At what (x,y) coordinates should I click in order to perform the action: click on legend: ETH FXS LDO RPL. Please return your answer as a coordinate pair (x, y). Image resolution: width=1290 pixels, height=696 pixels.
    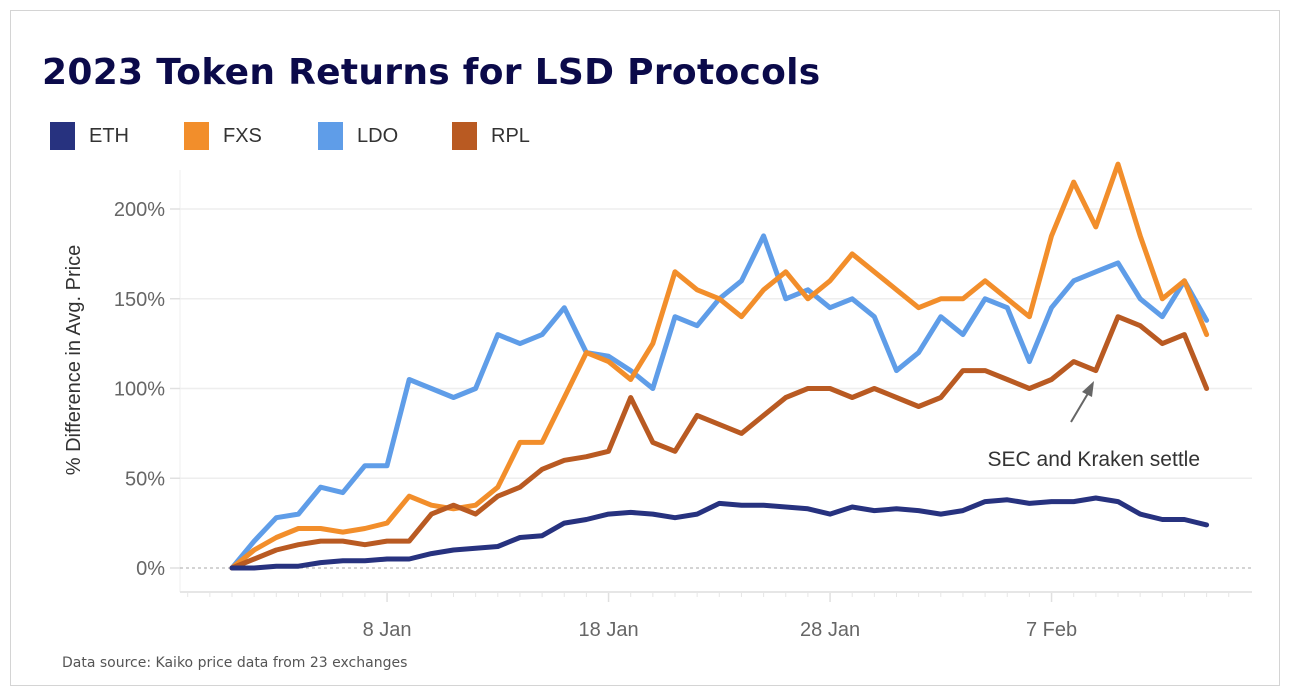
    Looking at the image, I should click on (318, 136).